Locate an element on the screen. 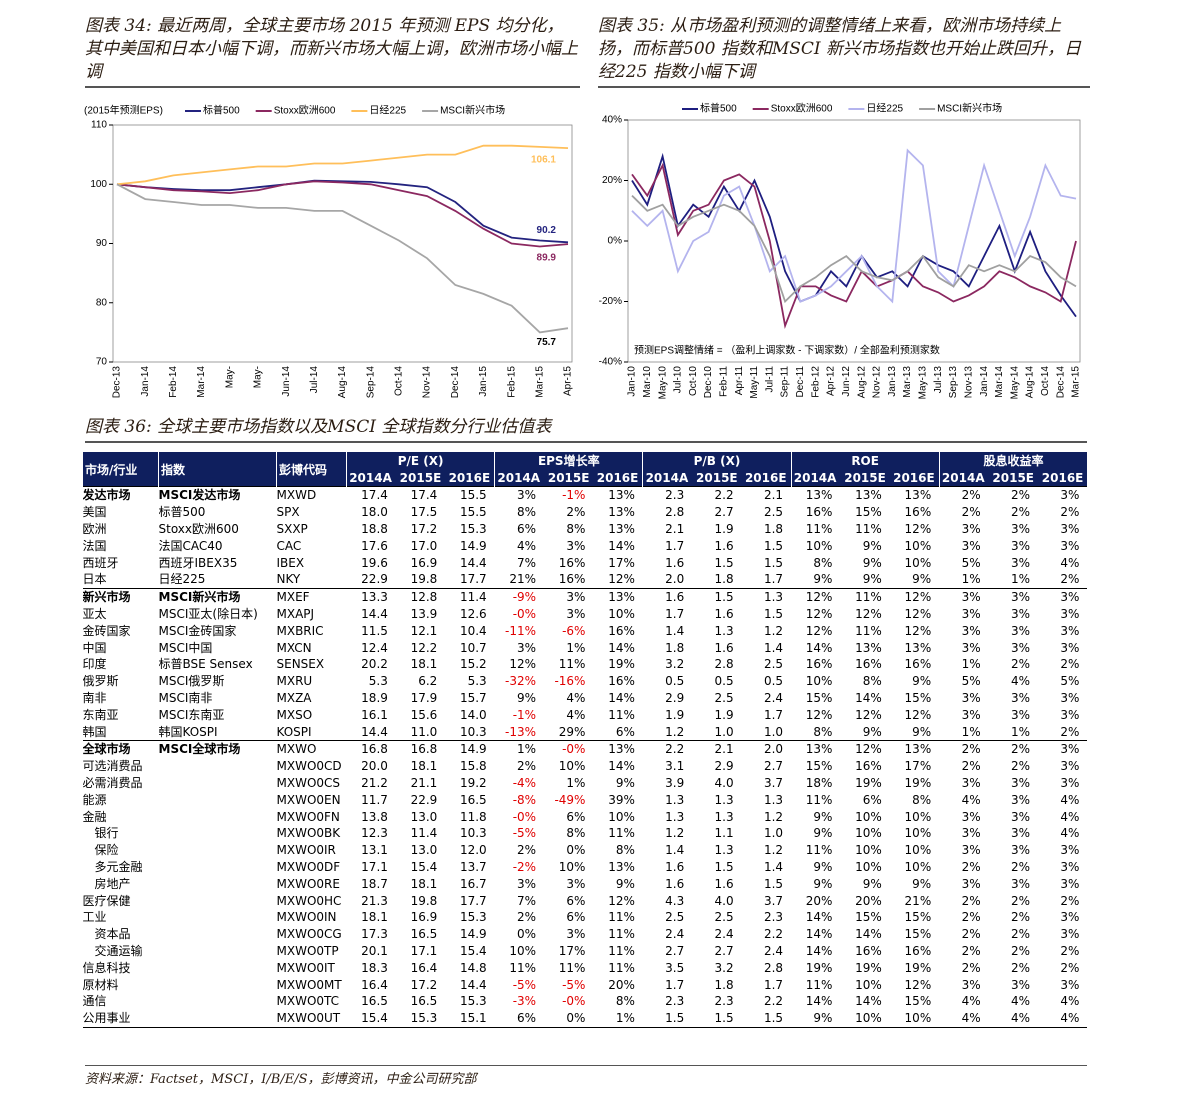 This screenshot has height=1102, width=1191. value-cell: -16% is located at coordinates (570, 681).